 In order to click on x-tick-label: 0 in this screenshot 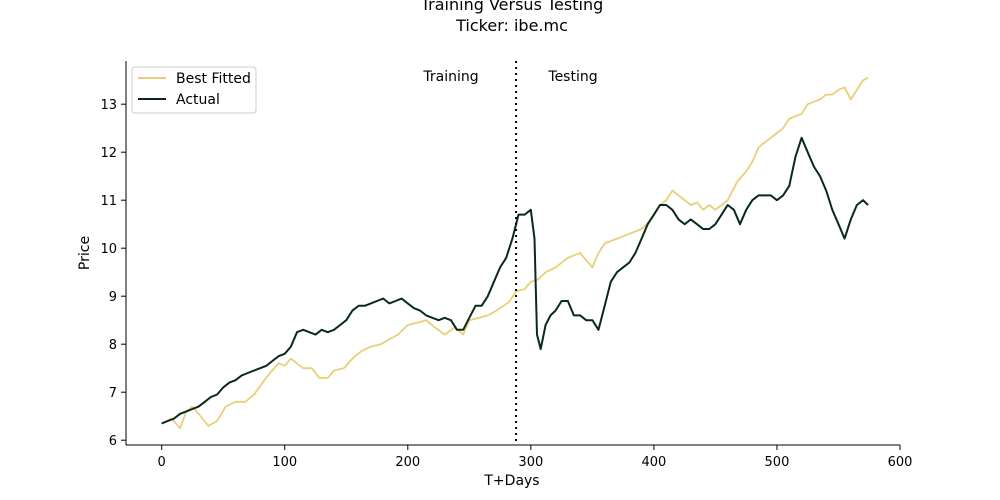, I will do `click(162, 462)`.